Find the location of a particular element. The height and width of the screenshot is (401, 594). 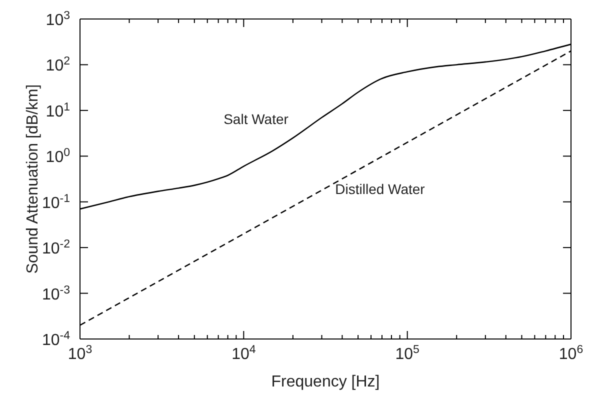

x-tick-label: 10$^{6}$ is located at coordinates (571, 353).